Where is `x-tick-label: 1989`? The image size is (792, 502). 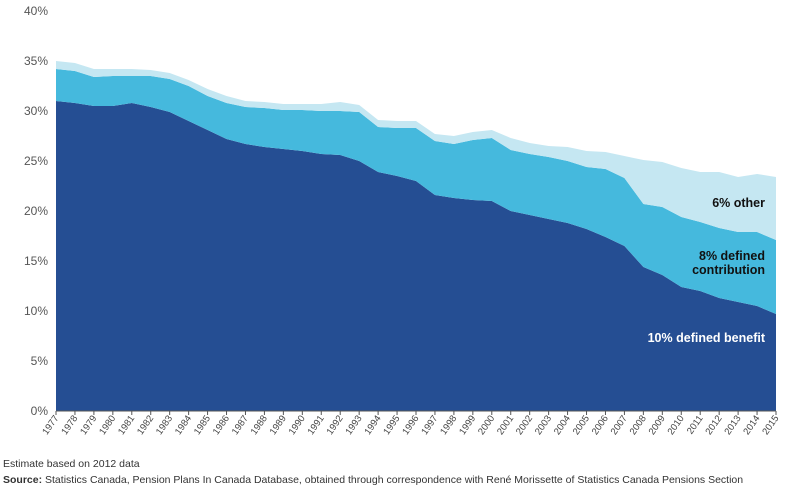
x-tick-label: 1989 is located at coordinates (278, 425).